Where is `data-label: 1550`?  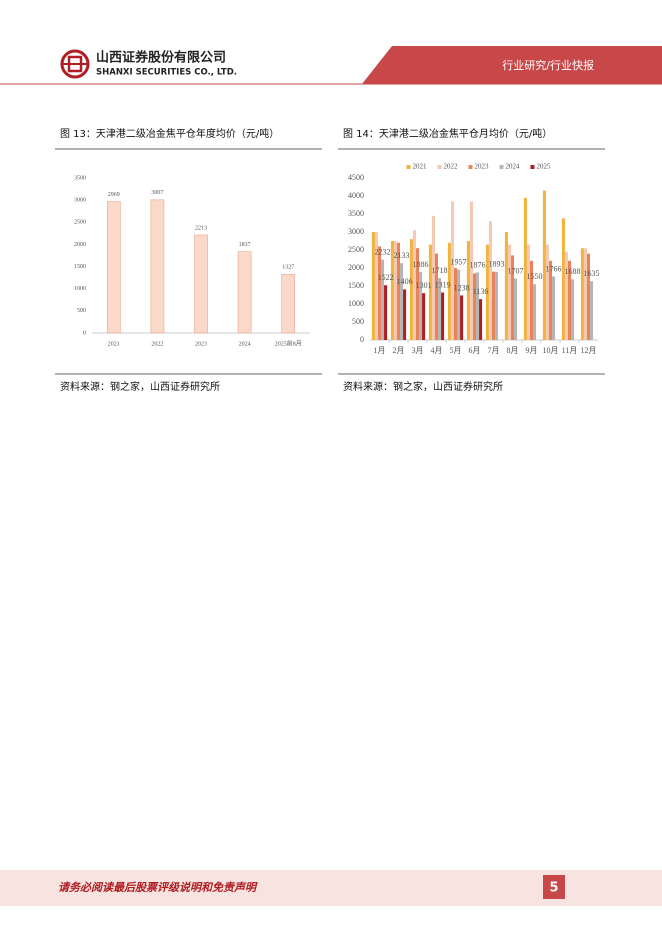 data-label: 1550 is located at coordinates (535, 276).